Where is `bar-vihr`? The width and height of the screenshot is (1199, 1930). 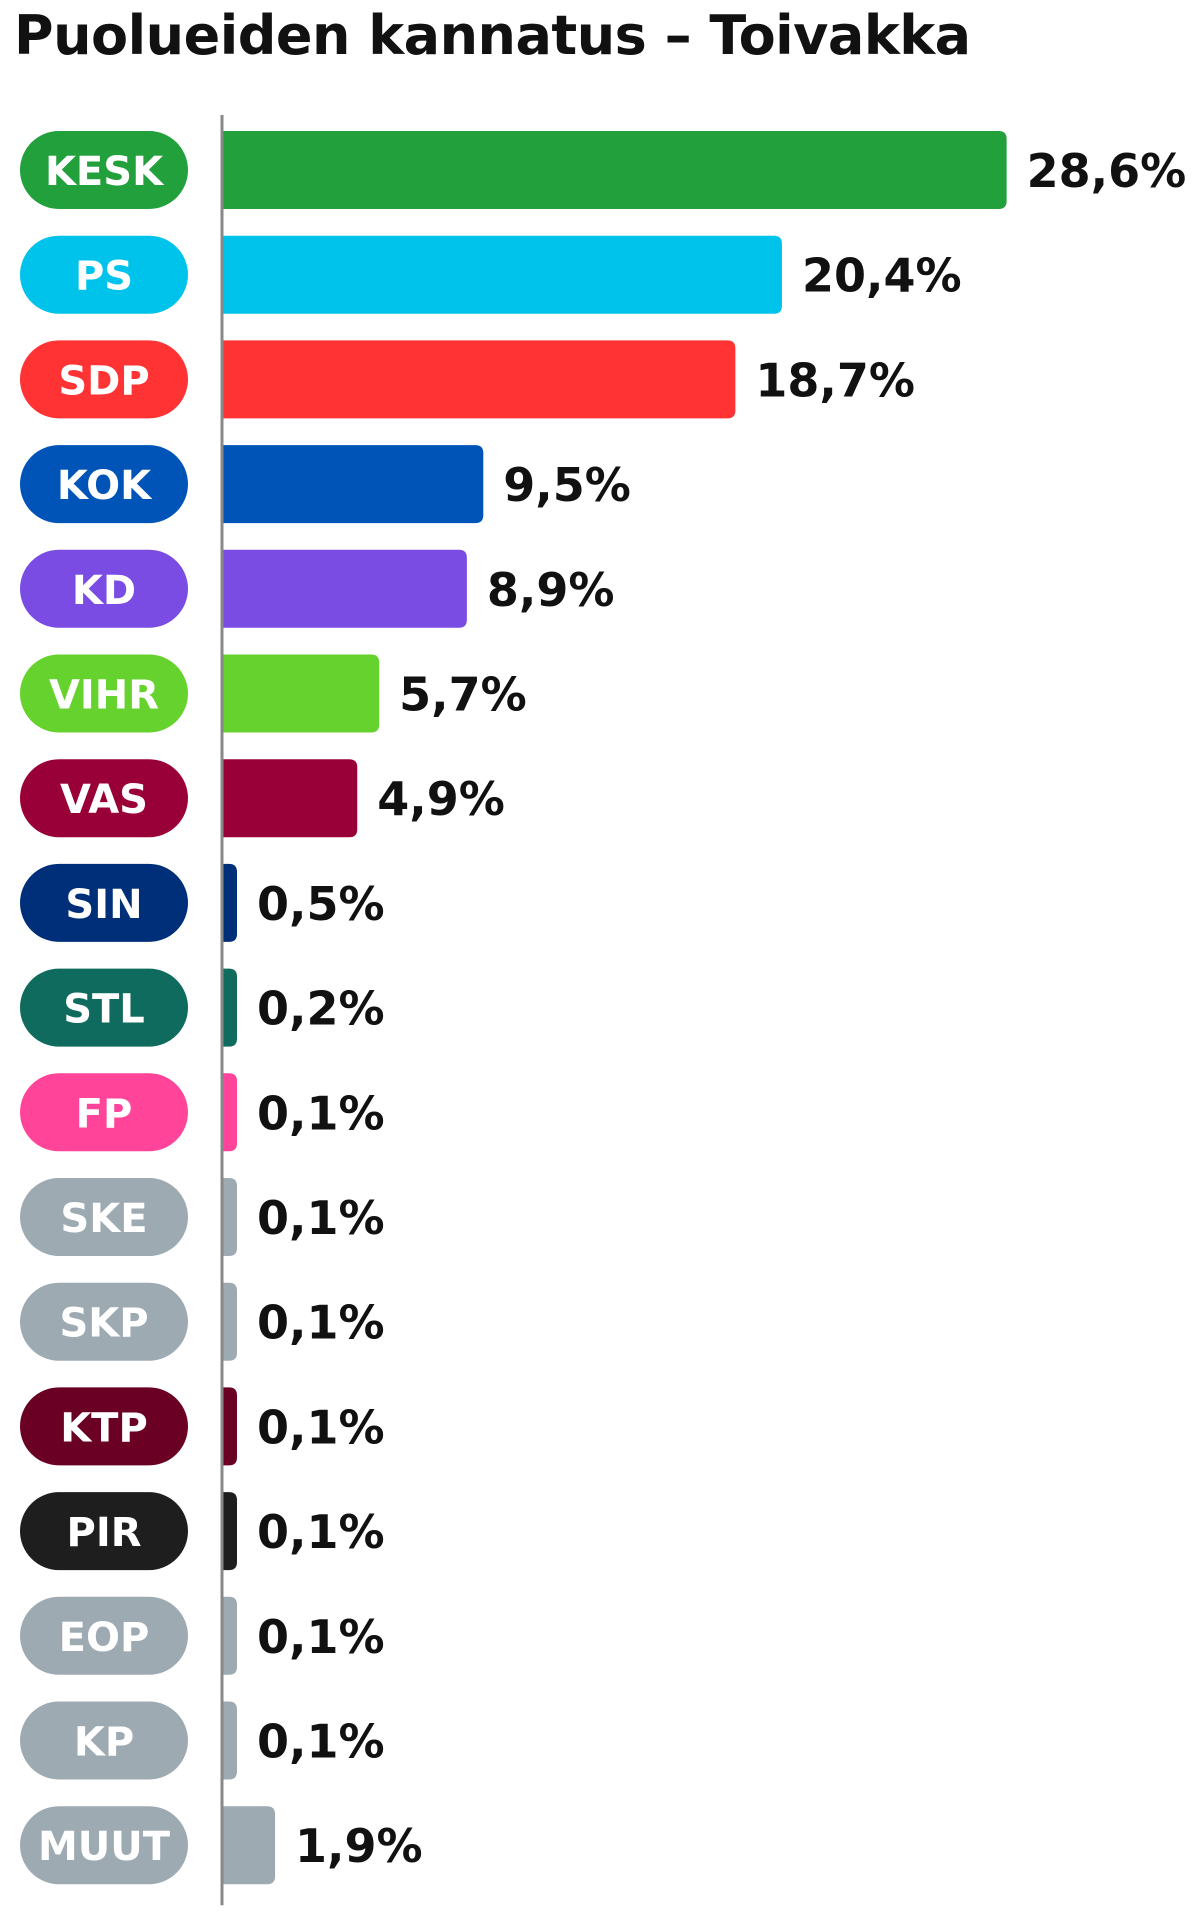 bar-vihr is located at coordinates (301, 693).